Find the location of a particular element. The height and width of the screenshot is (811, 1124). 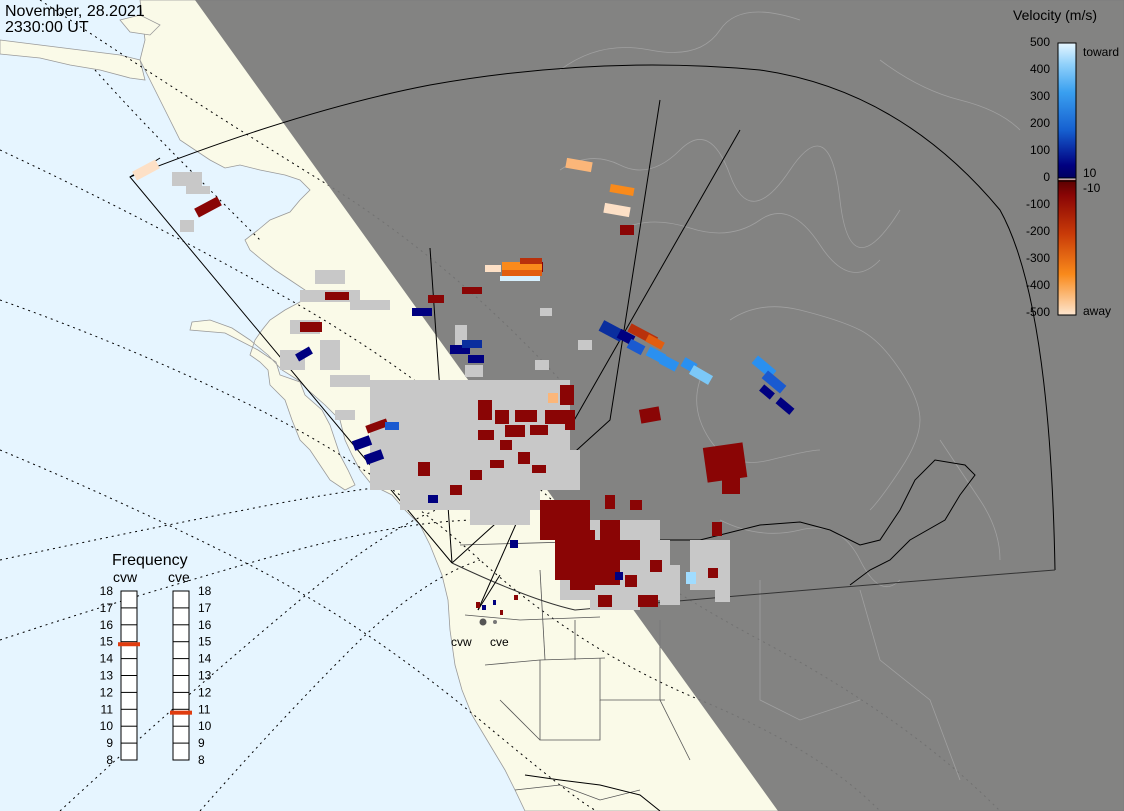

legend-toward: toward is located at coordinates (1101, 52).